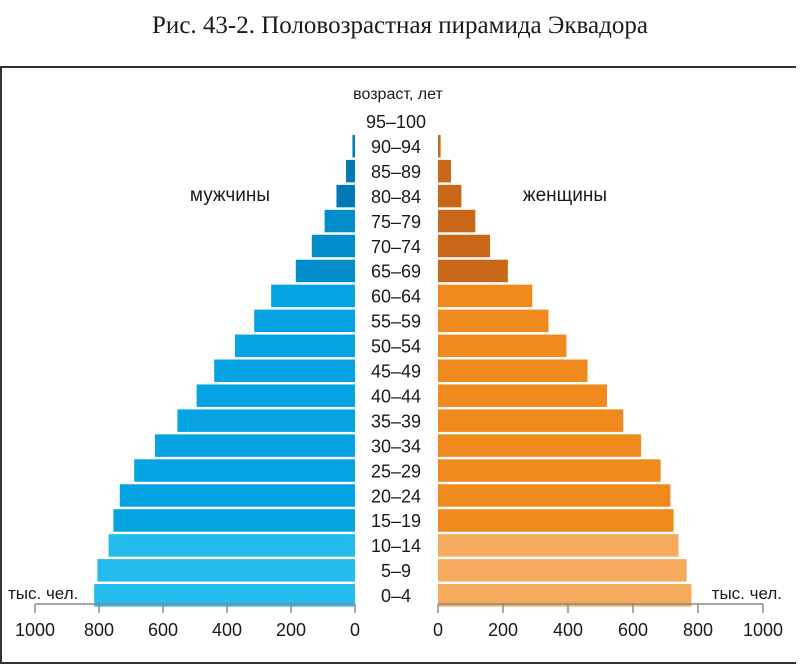  Describe the element at coordinates (398, 94) in the screenshot. I see `age-axis-label: возраст, лет` at that location.